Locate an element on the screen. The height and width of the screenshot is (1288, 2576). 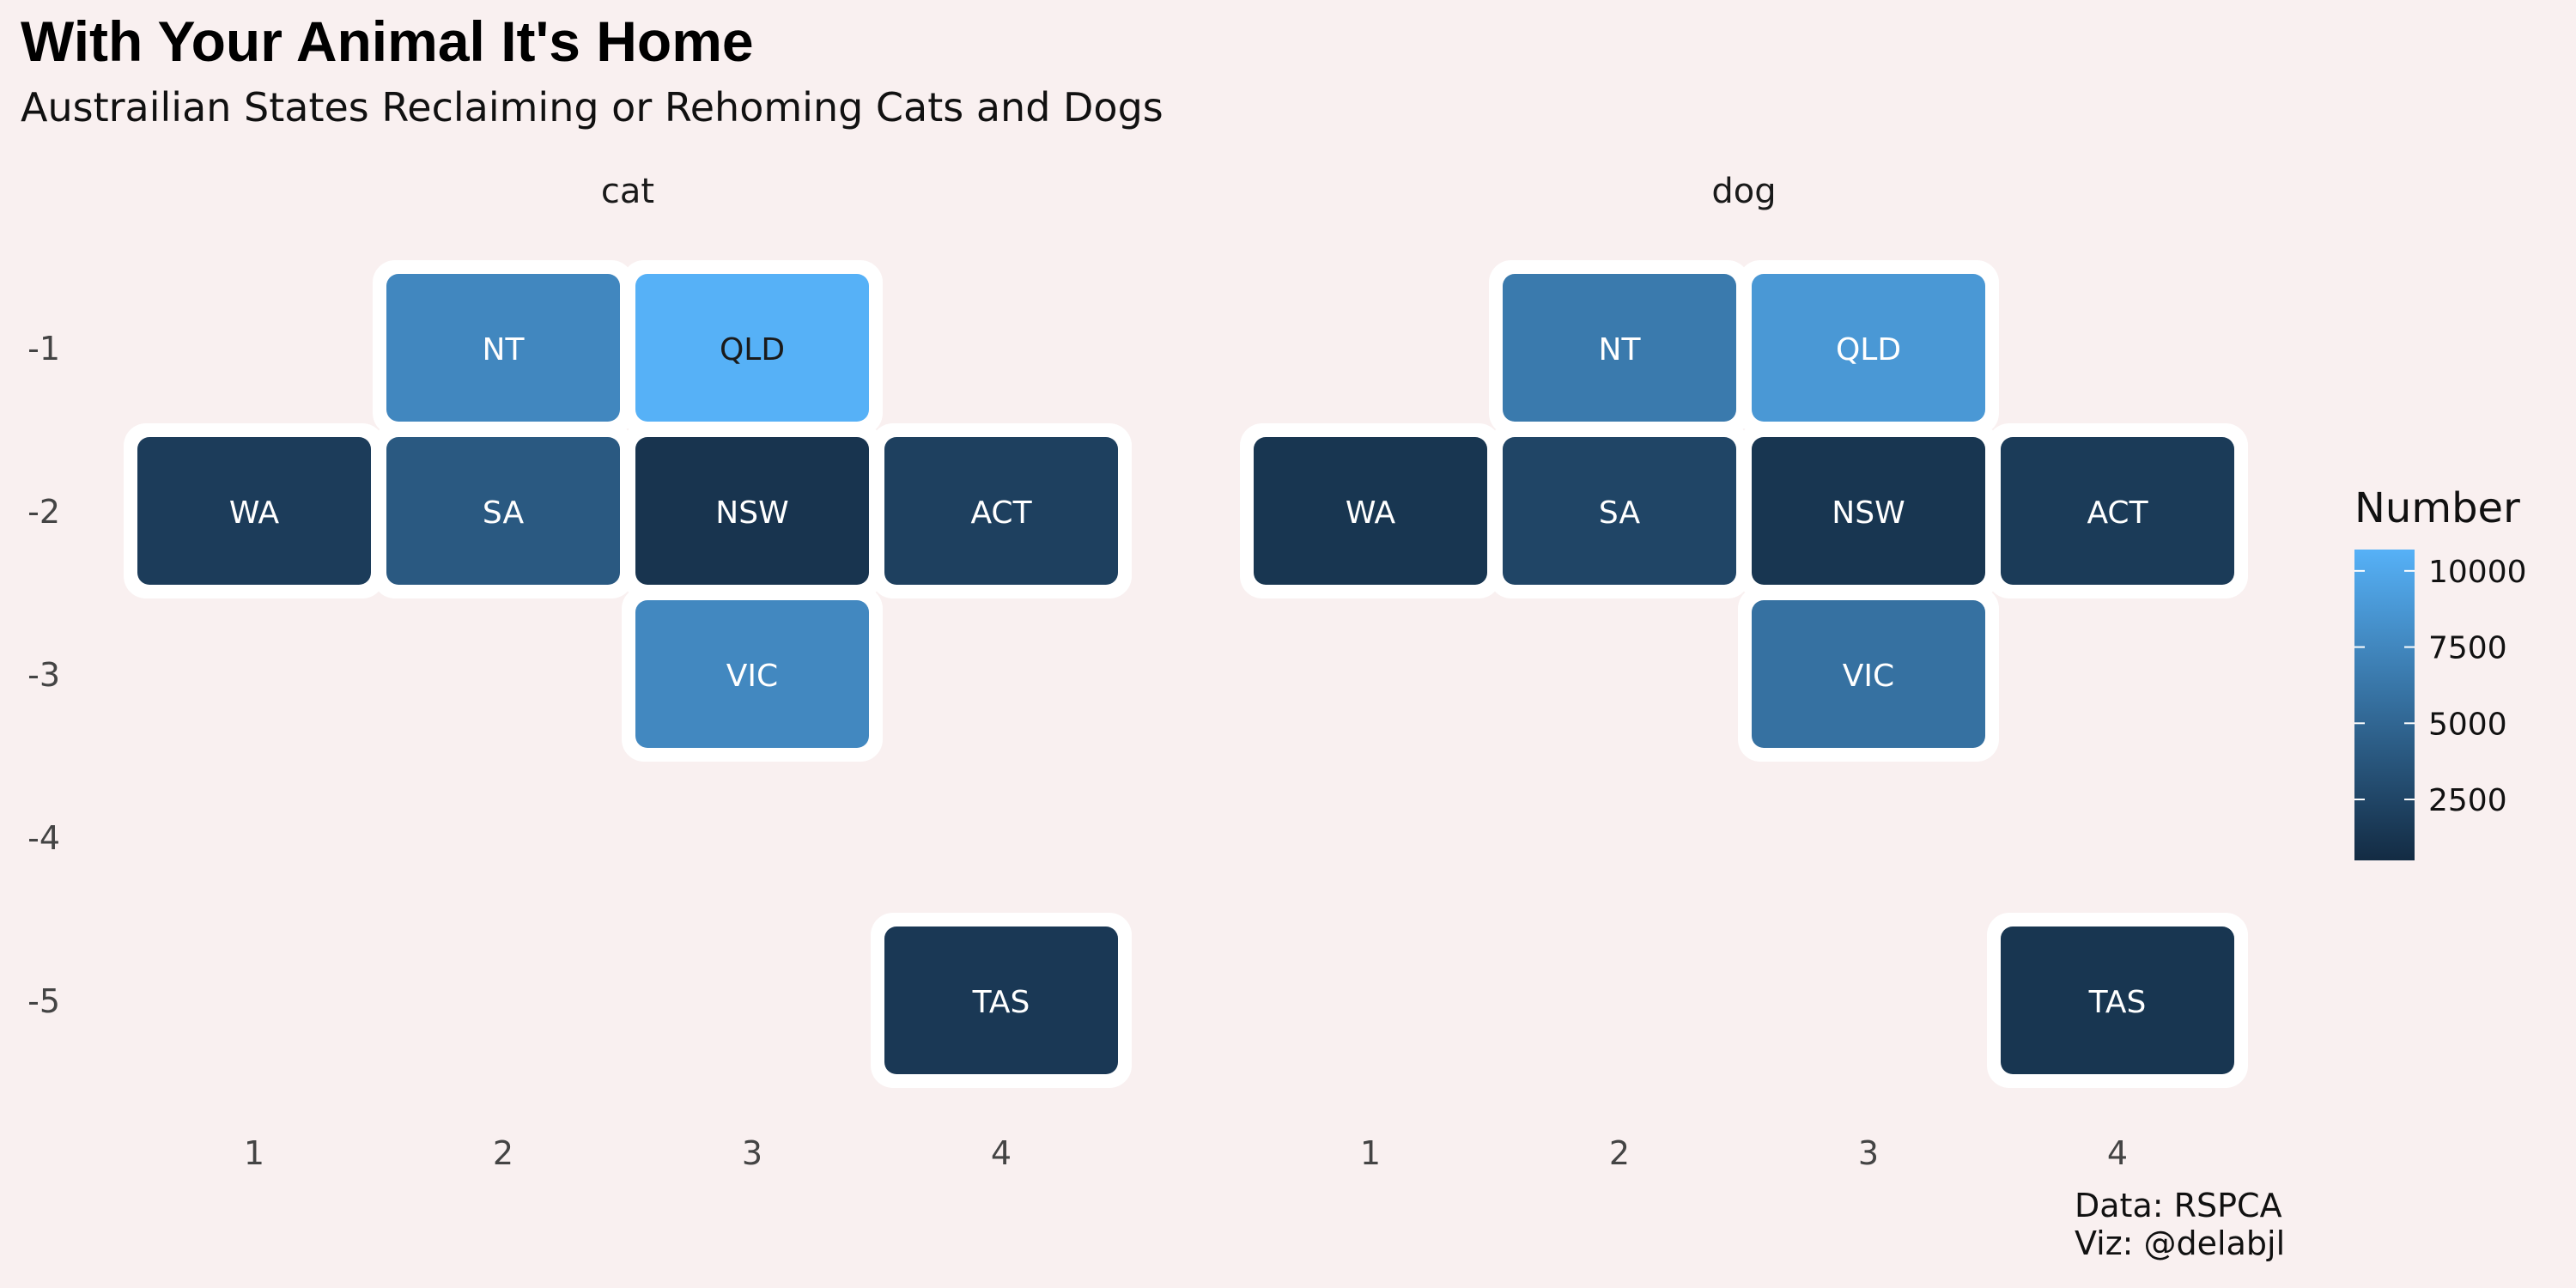
chart-title: With Your Animal It's Home is located at coordinates (388, 41).